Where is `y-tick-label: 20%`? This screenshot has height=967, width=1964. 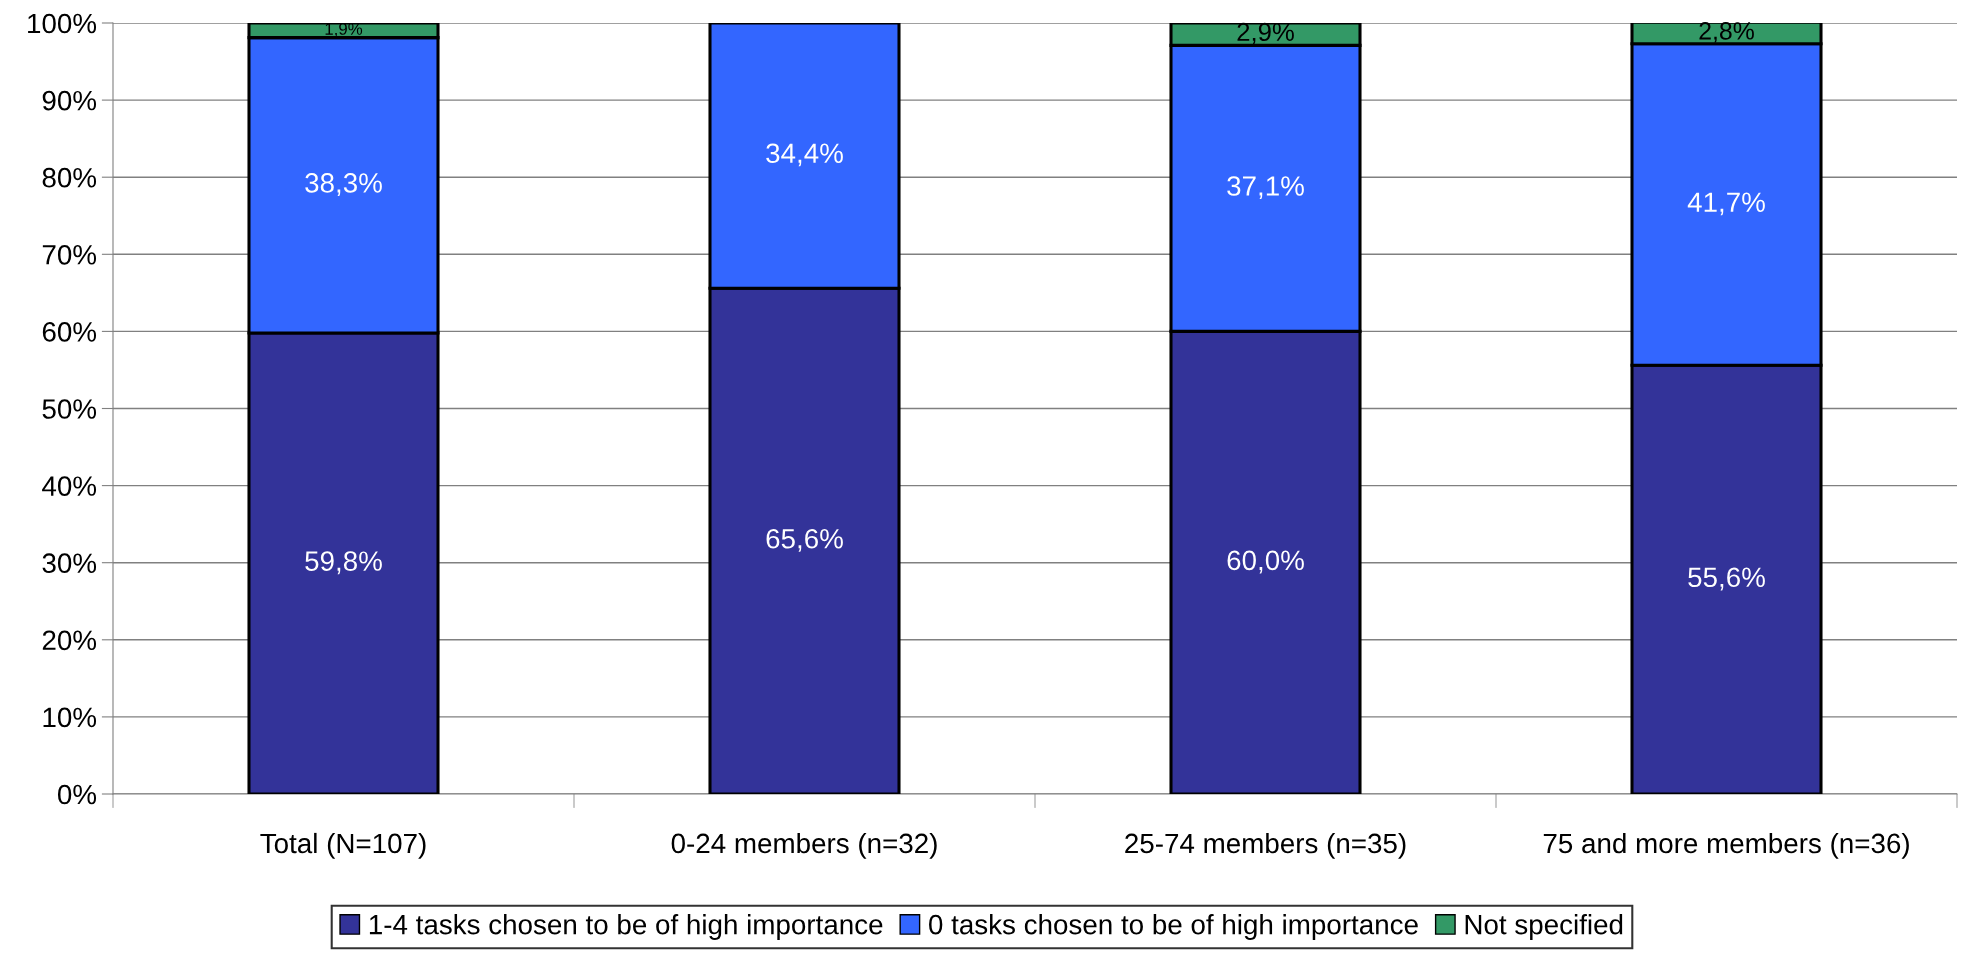 y-tick-label: 20% is located at coordinates (69, 640).